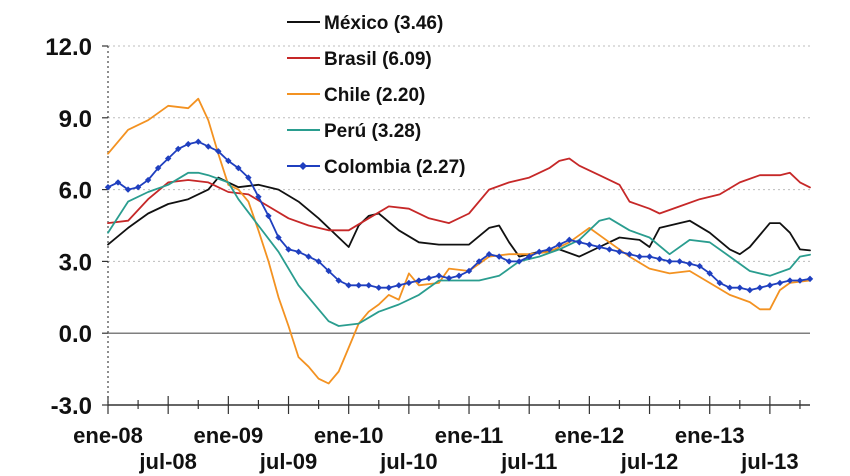 This screenshot has width=850, height=476. I want to click on x-tick-label-ene-10: ene-10, so click(349, 435).